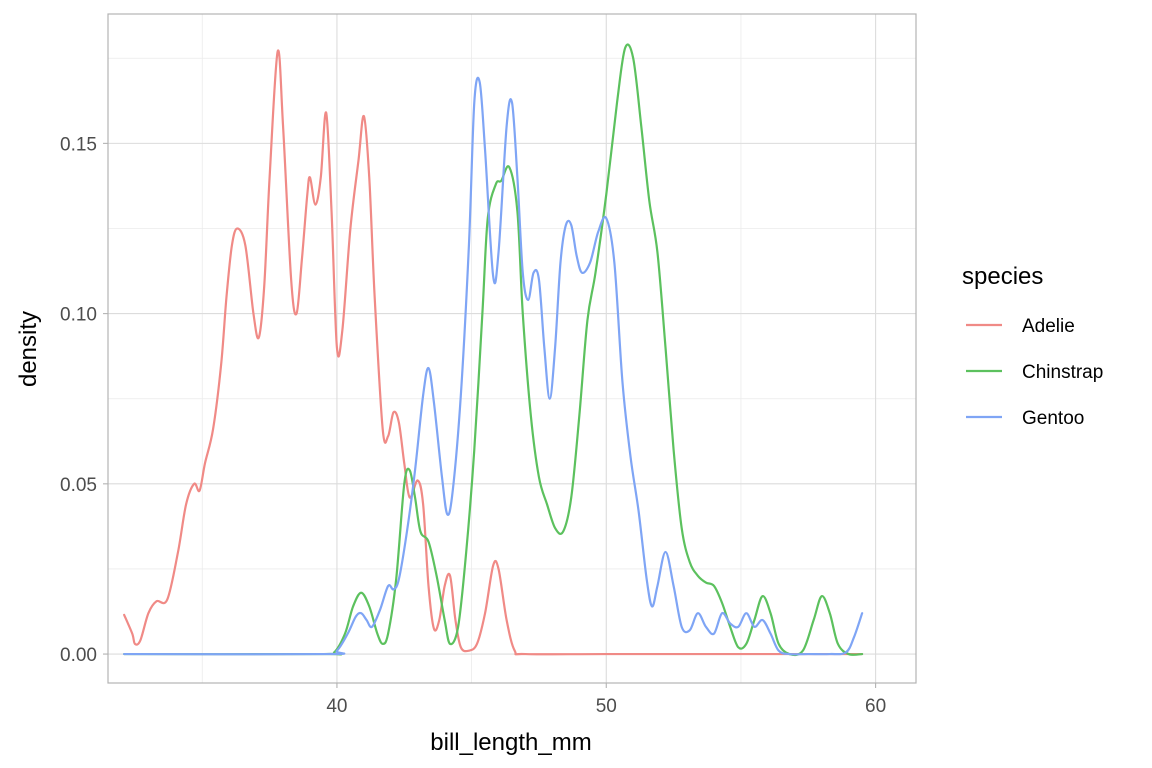 The image size is (1152, 768). I want to click on legend-label-adelie: Adelie, so click(1048, 326).